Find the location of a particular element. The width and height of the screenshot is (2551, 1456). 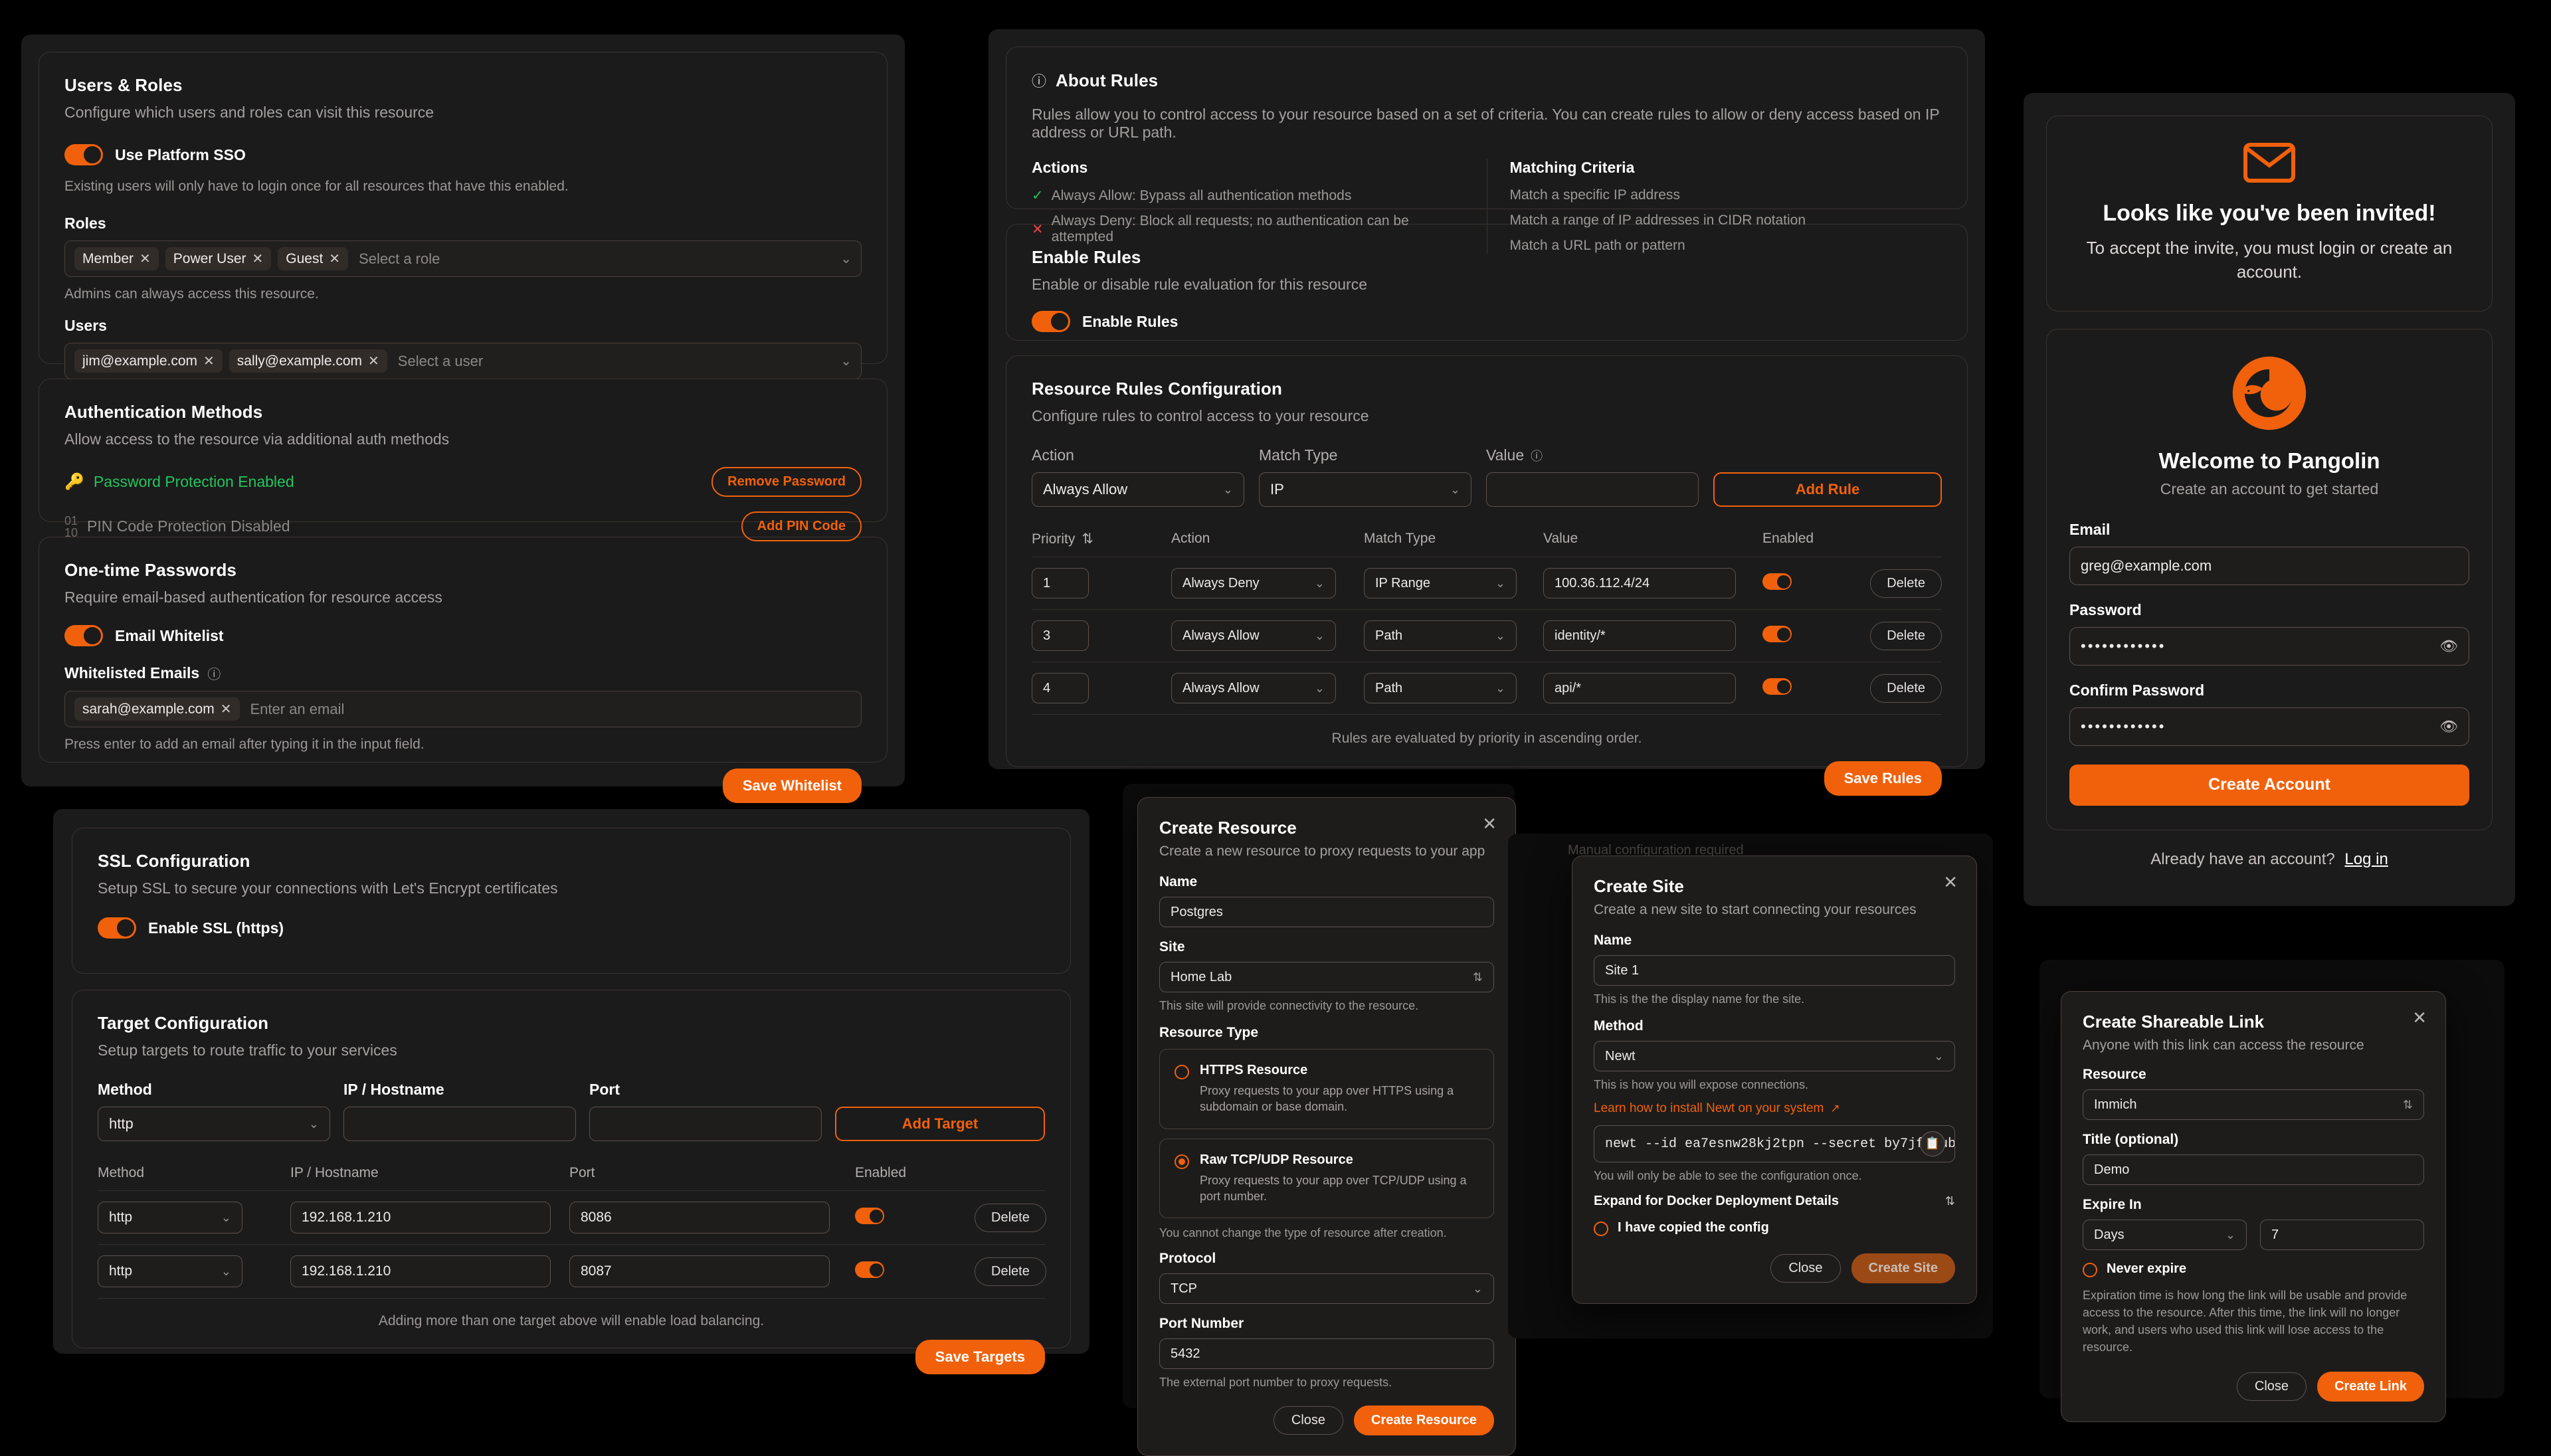

radio-icon-selected is located at coordinates (1182, 1161).